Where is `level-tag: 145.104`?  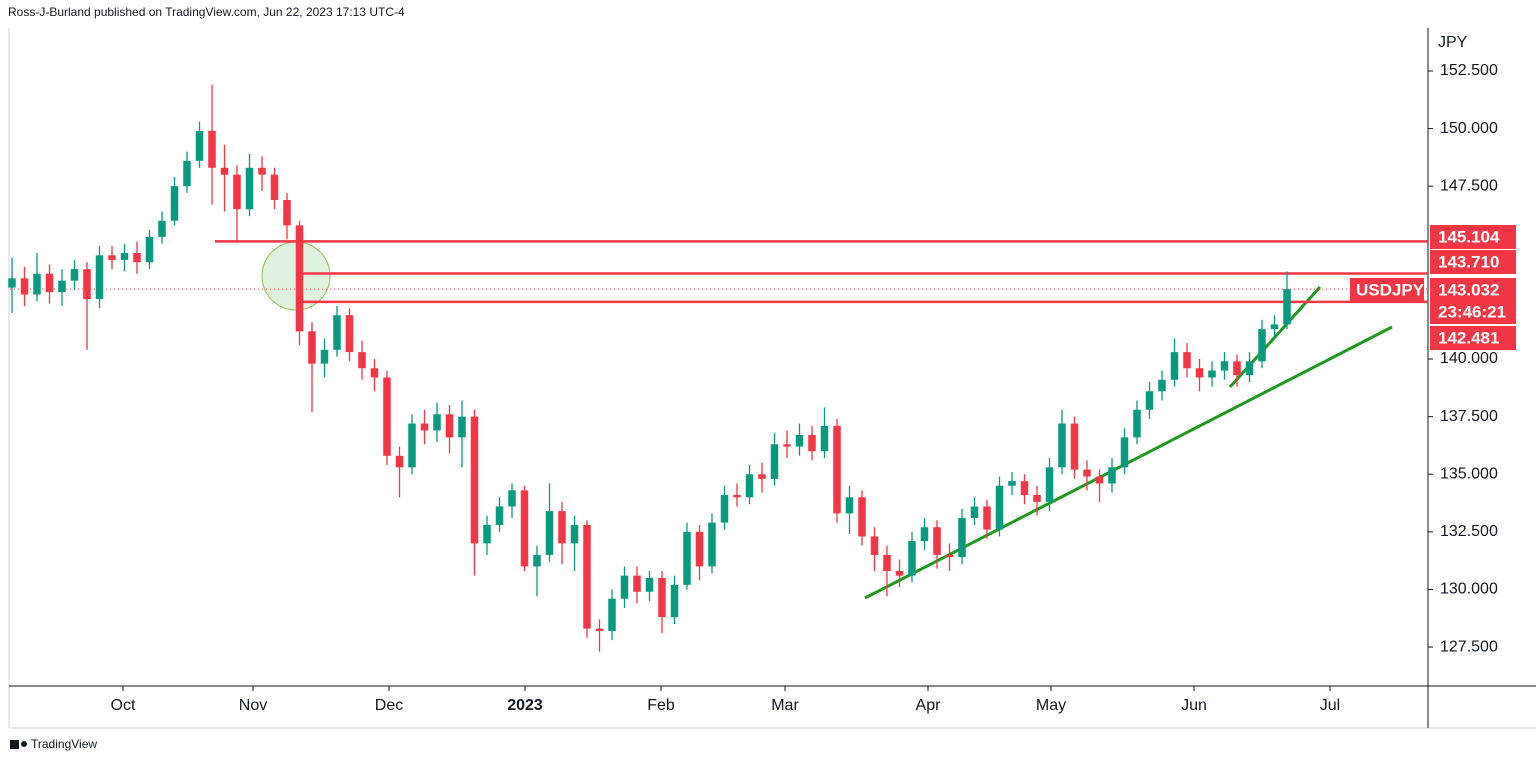
level-tag: 145.104 is located at coordinates (1469, 236).